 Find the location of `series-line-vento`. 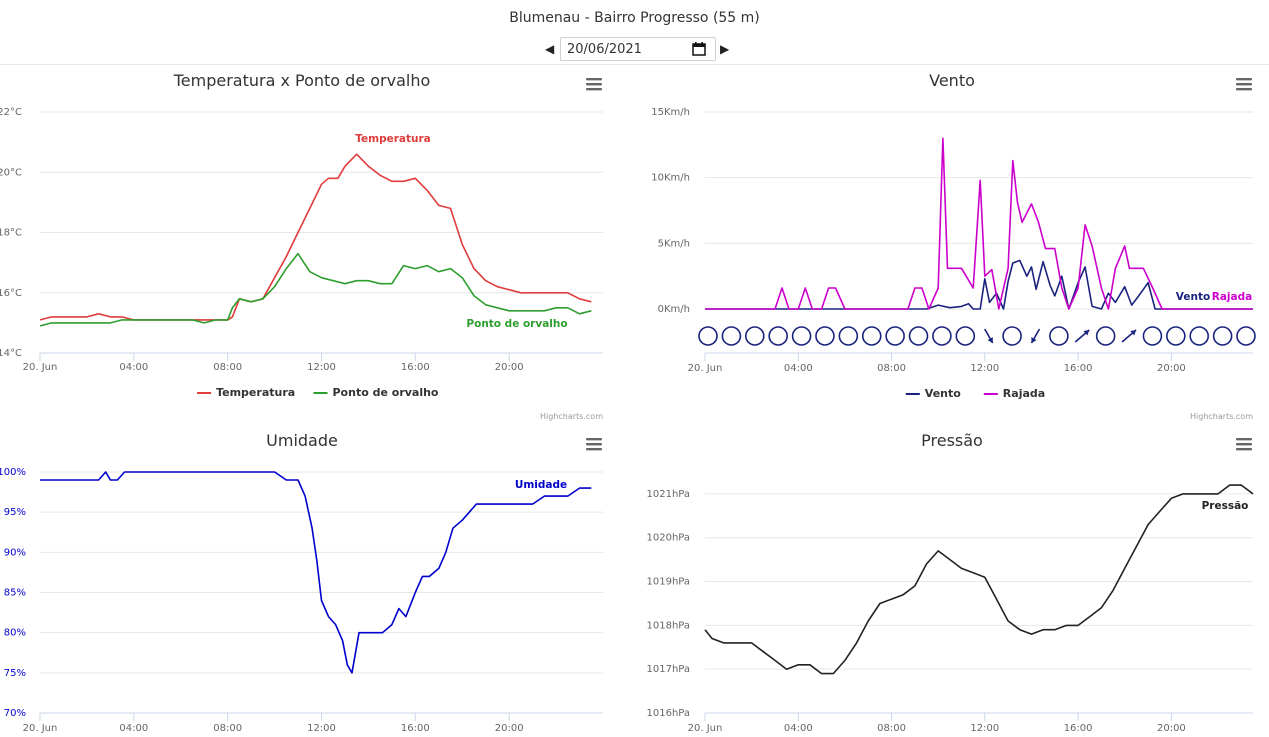

series-line-vento is located at coordinates (979, 284).